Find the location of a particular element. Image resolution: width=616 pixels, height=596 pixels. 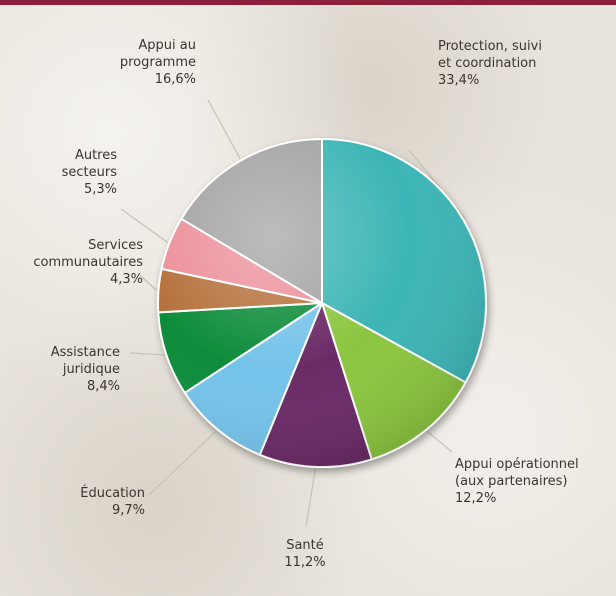

slice-label-line: Appui au is located at coordinates (167, 45).